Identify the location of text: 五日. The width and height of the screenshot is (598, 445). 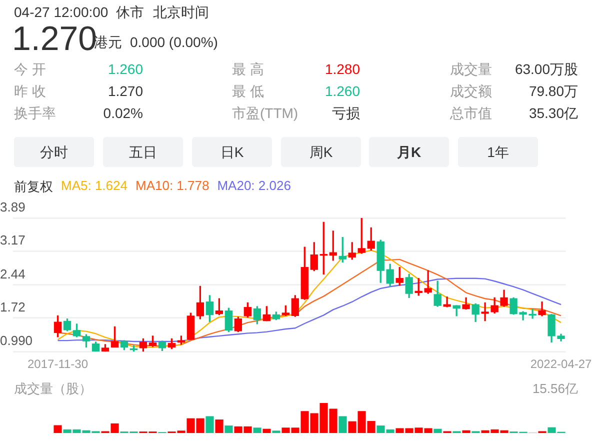
(143, 152).